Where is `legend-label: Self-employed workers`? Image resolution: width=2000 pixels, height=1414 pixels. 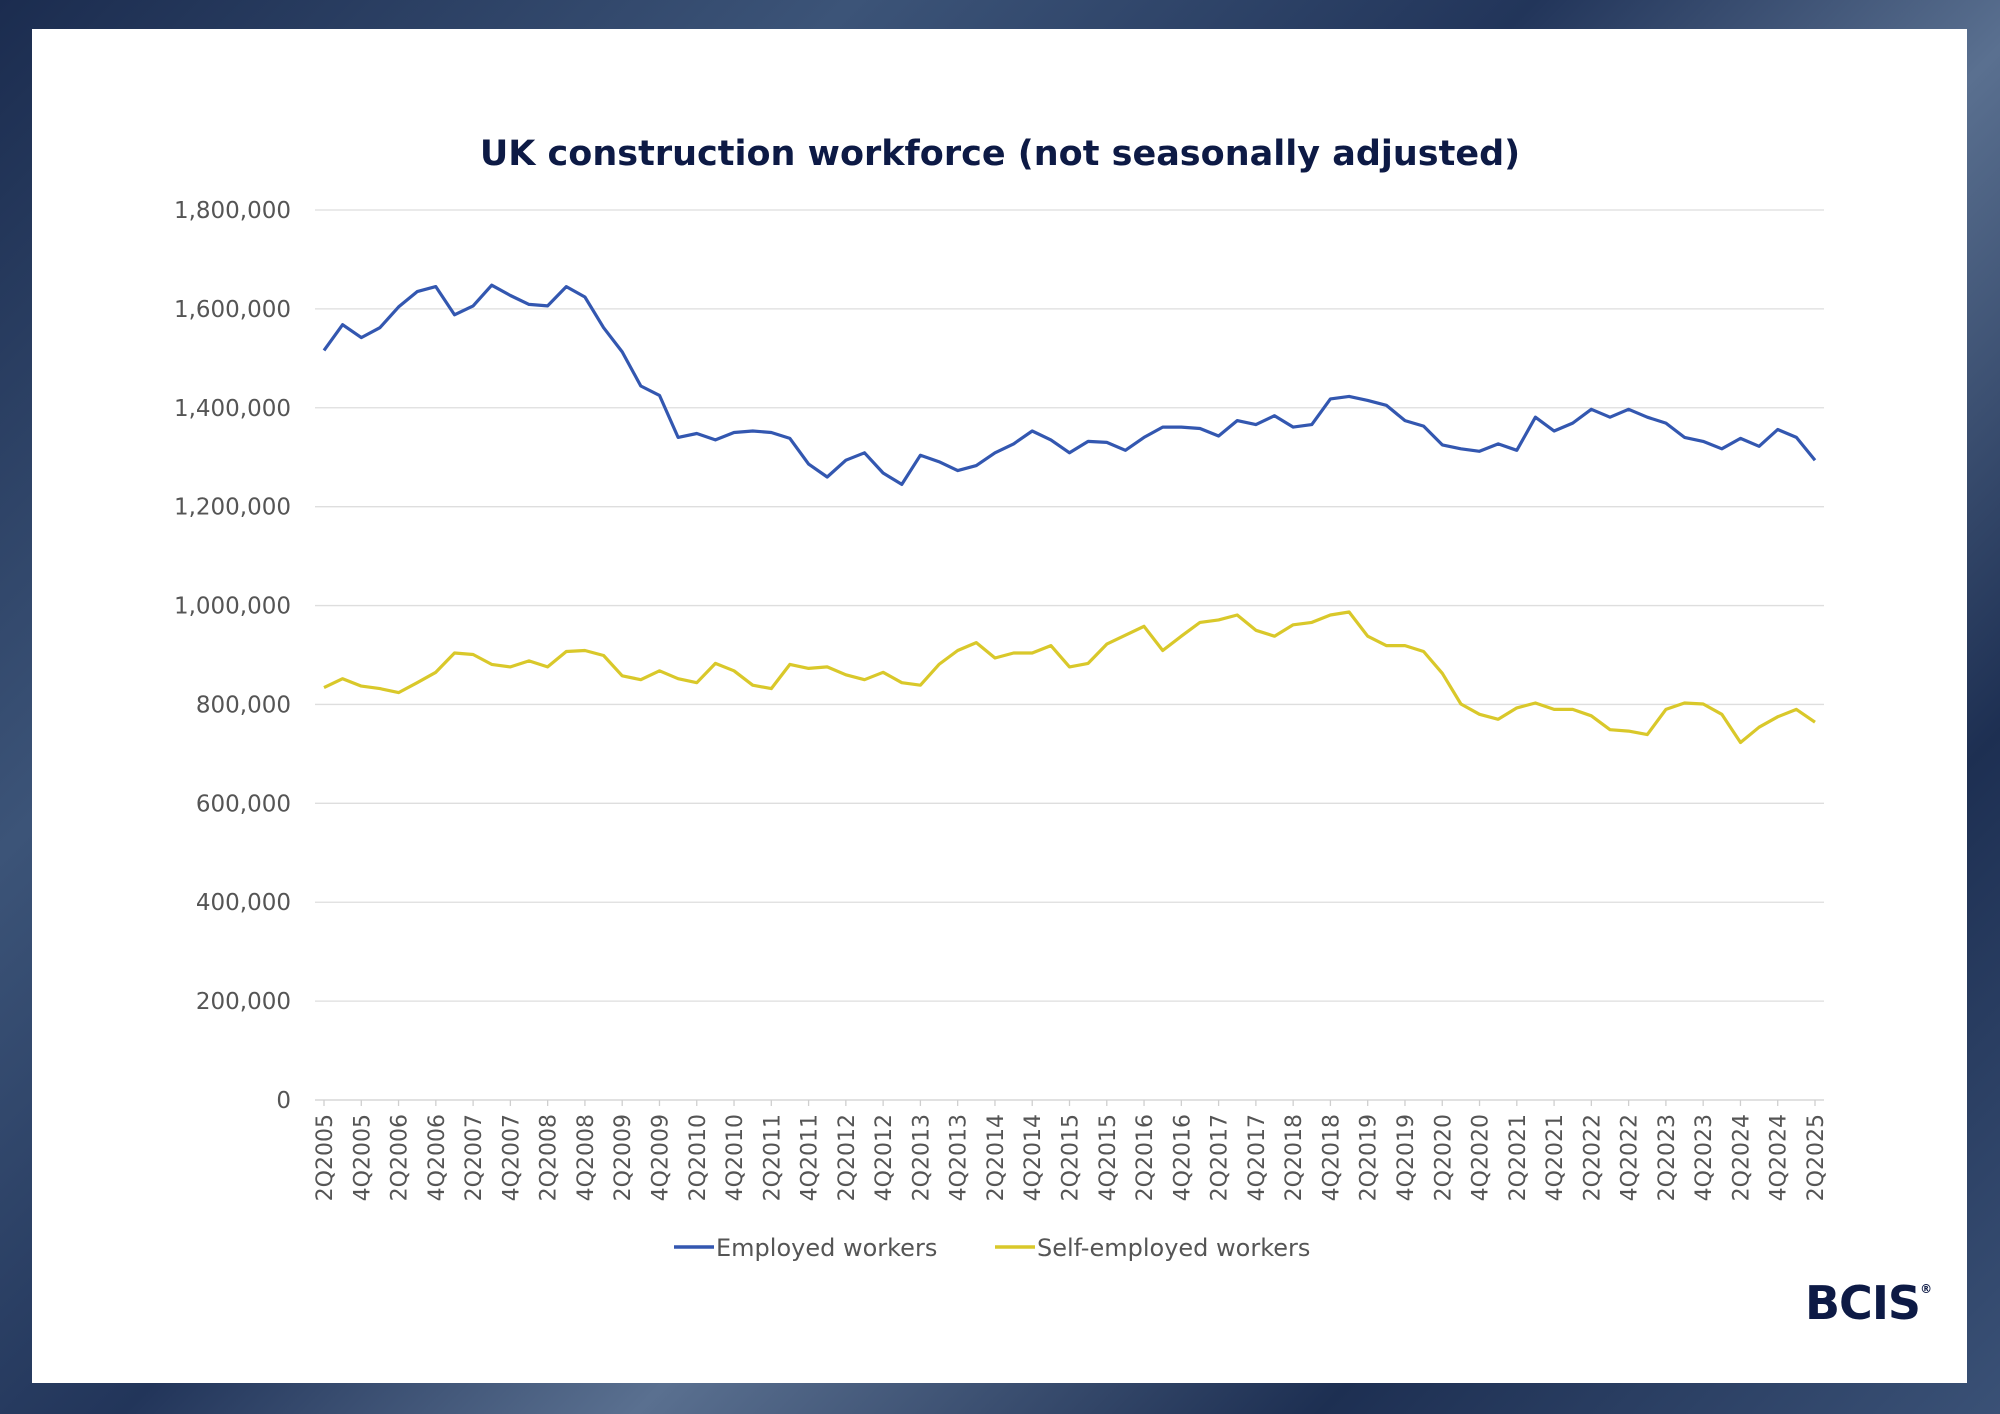
legend-label: Self-employed workers is located at coordinates (1173, 1248).